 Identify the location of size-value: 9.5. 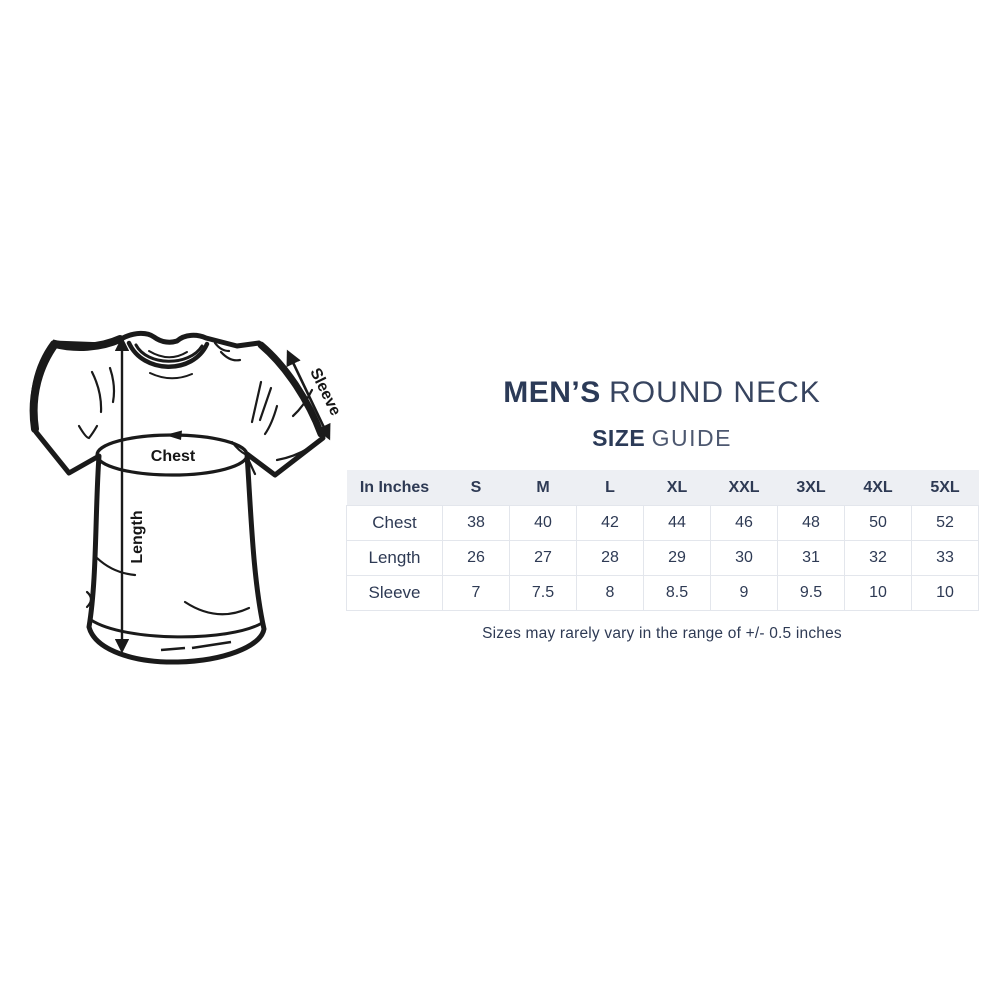
(811, 593).